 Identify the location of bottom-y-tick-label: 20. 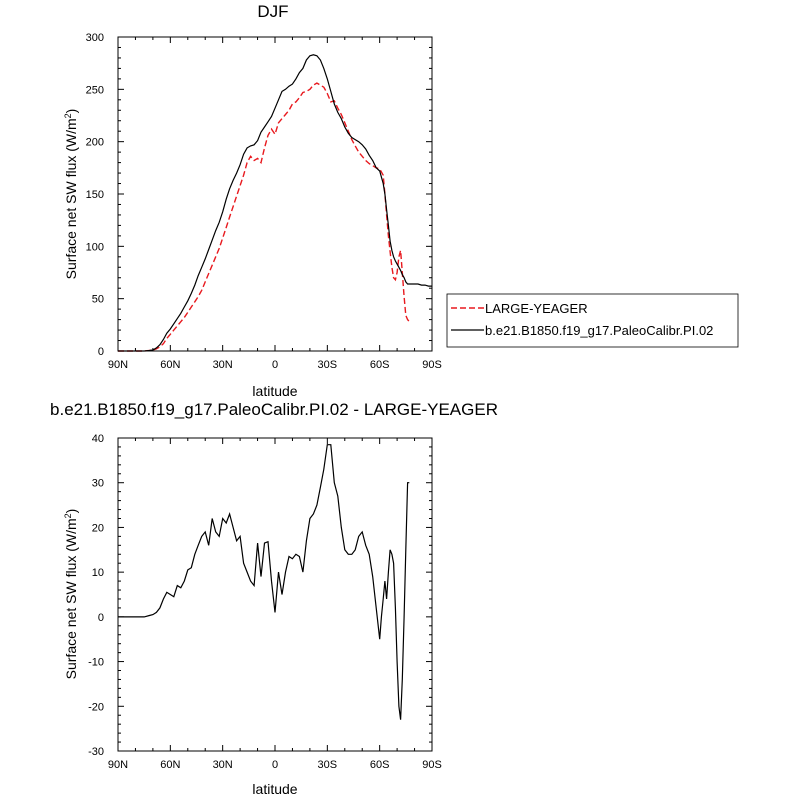
(98, 528).